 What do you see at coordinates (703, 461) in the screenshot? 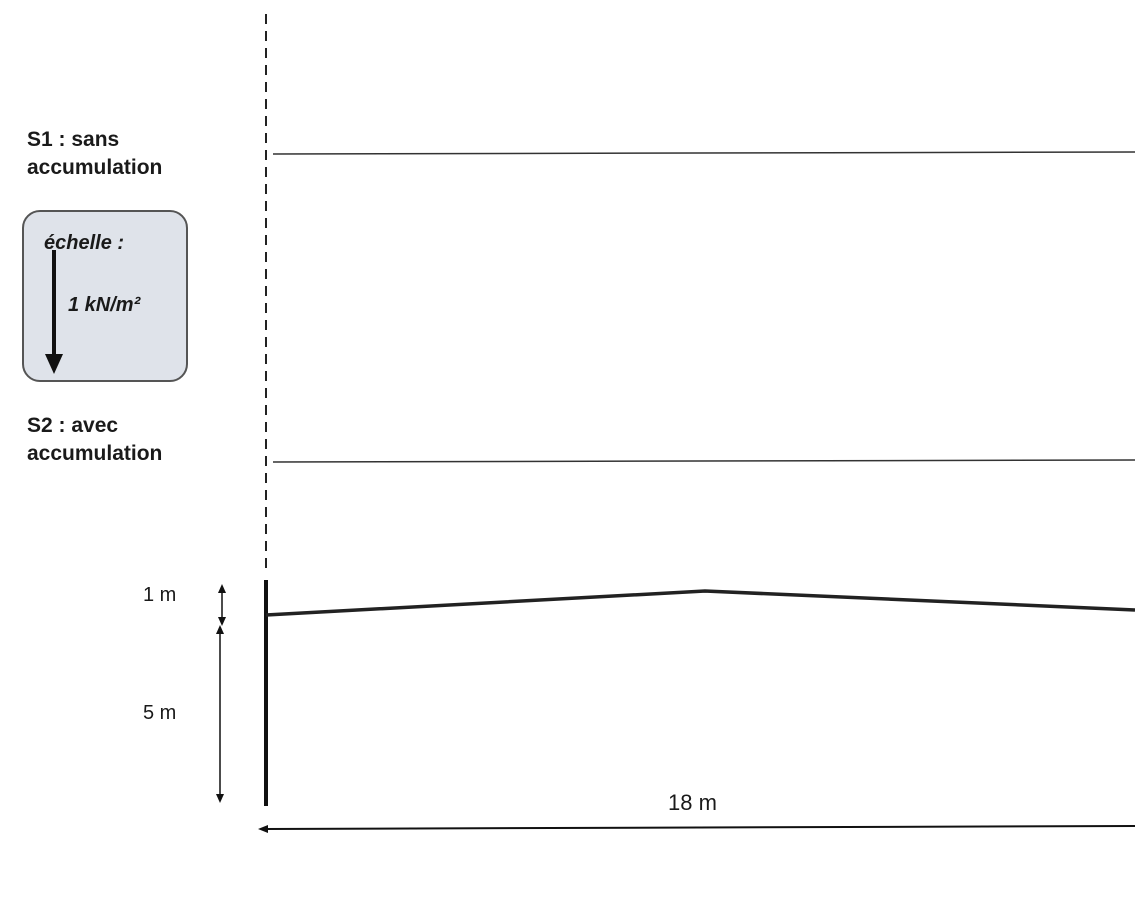
I see `s2-load-line` at bounding box center [703, 461].